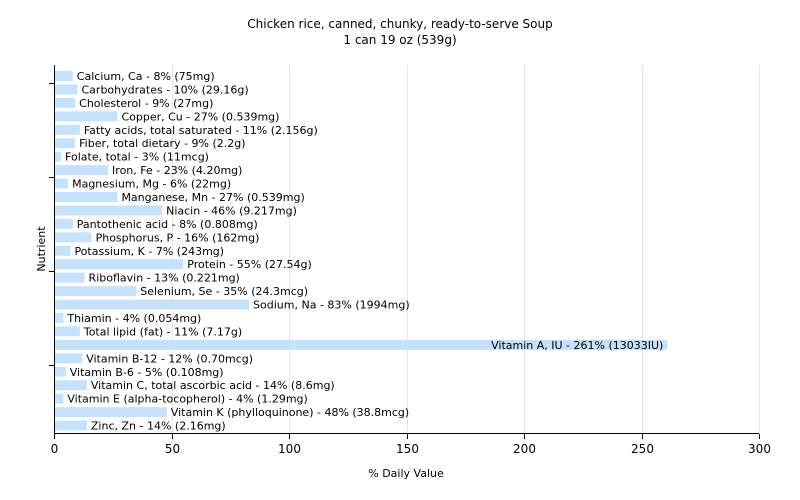 The height and width of the screenshot is (500, 800). Describe the element at coordinates (642, 449) in the screenshot. I see `x-tick-label: 250` at that location.